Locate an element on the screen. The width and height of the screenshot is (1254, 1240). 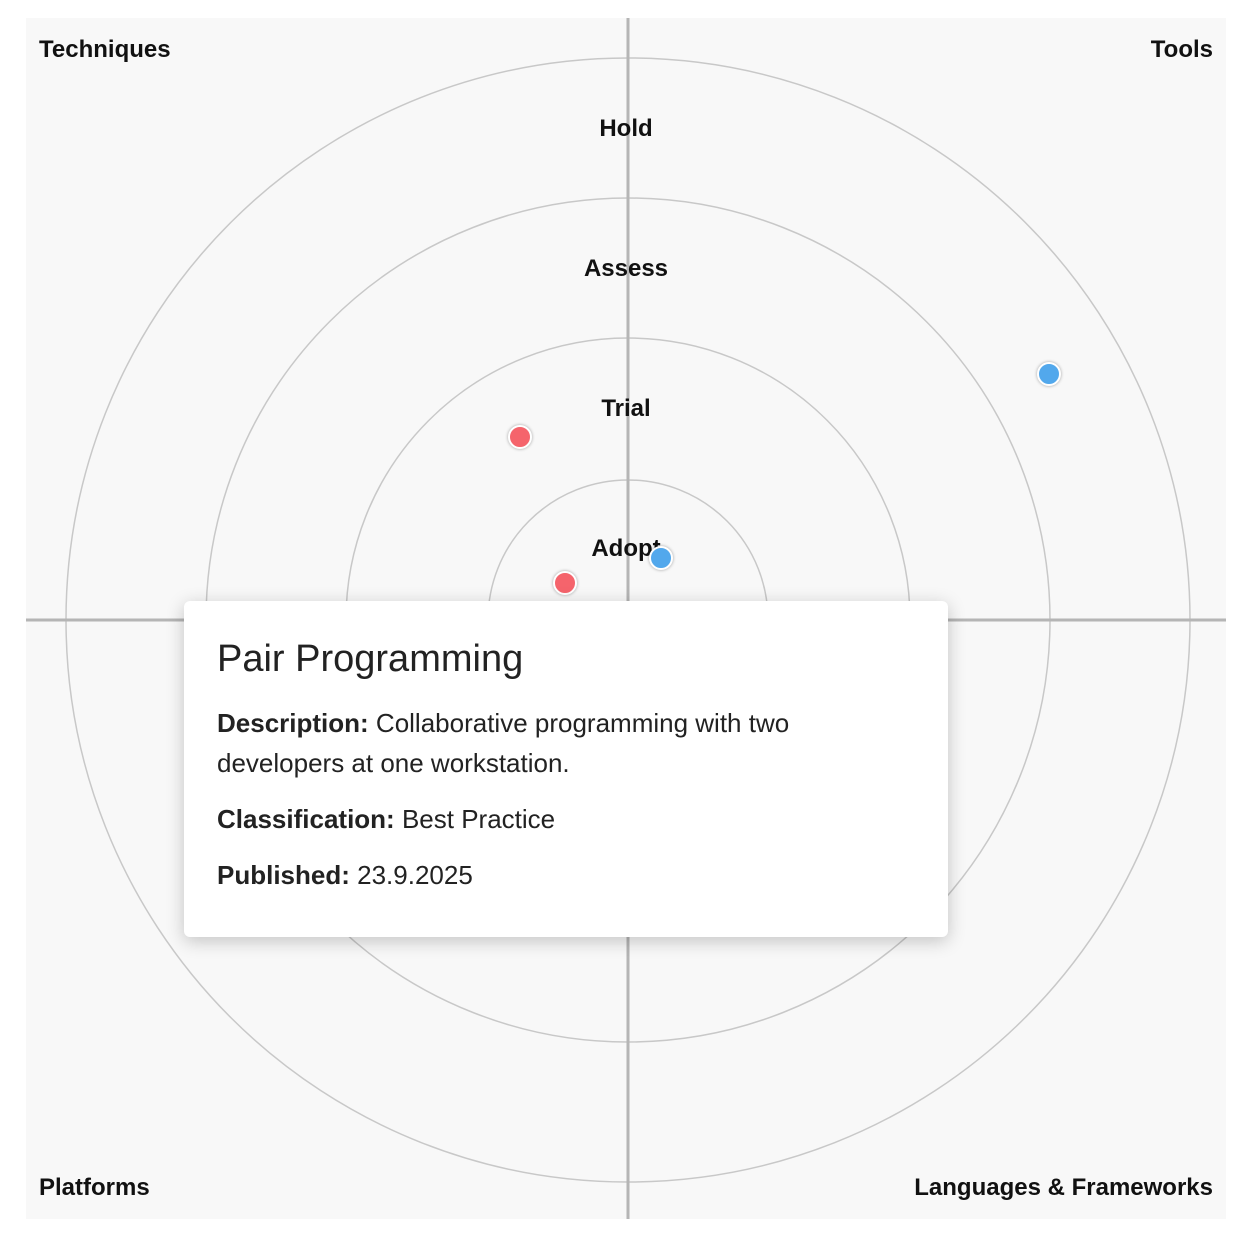
blip-tools-hold is located at coordinates (1049, 374).